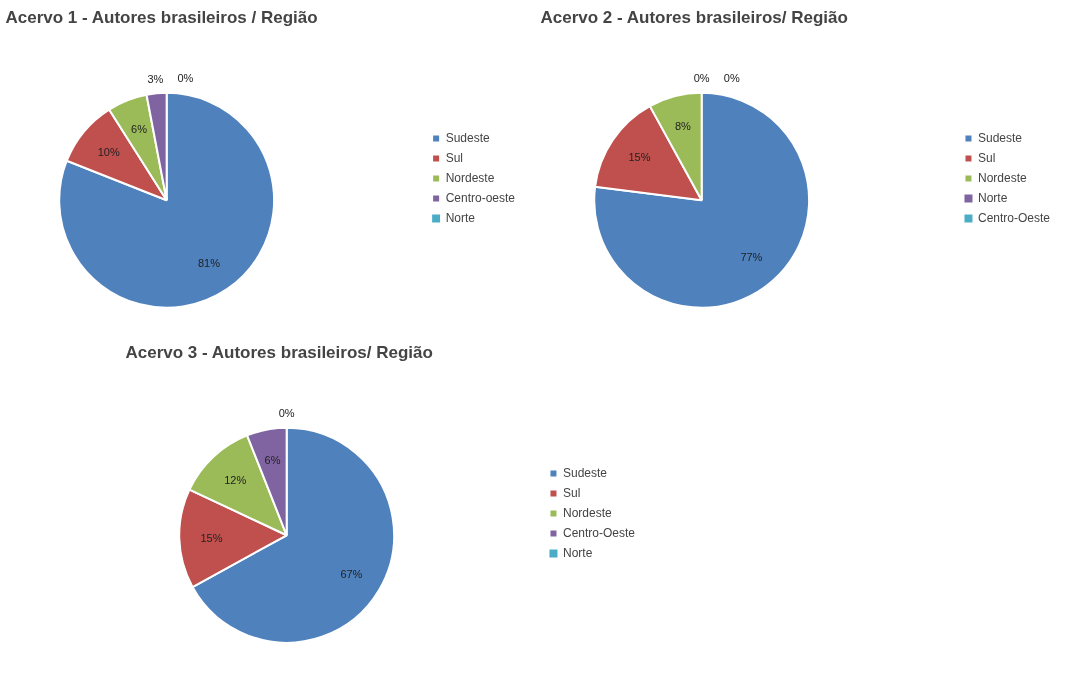 The width and height of the screenshot is (1076, 688). I want to click on data-label: 67%, so click(351, 574).